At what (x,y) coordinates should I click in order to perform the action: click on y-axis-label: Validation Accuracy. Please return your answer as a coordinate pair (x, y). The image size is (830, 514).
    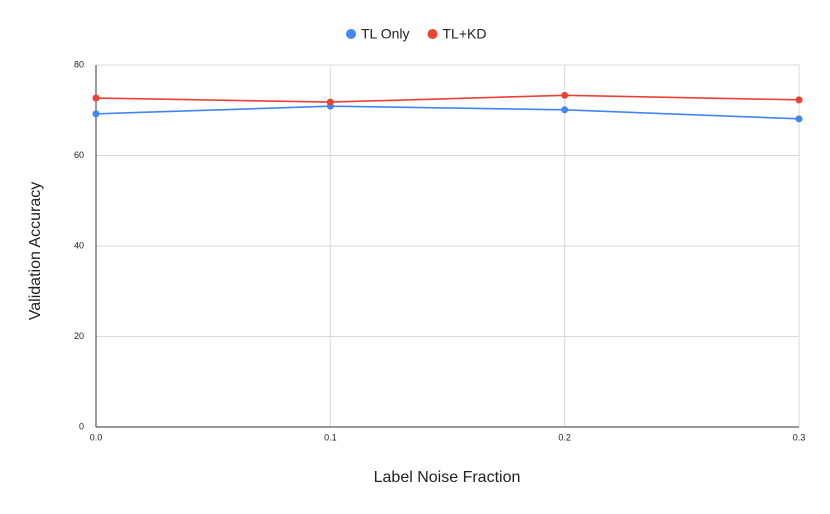
    Looking at the image, I should click on (35, 251).